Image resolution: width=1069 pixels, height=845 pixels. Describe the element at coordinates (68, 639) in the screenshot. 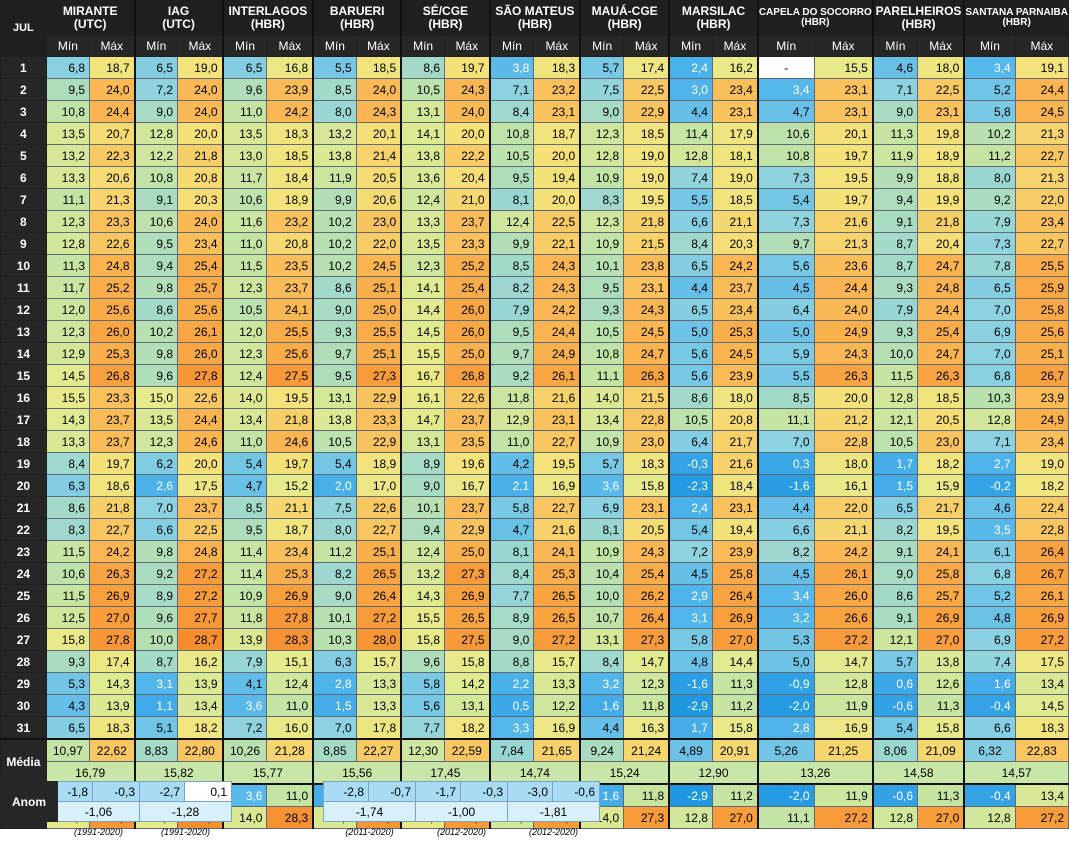

I see `min-value: 15,8` at that location.